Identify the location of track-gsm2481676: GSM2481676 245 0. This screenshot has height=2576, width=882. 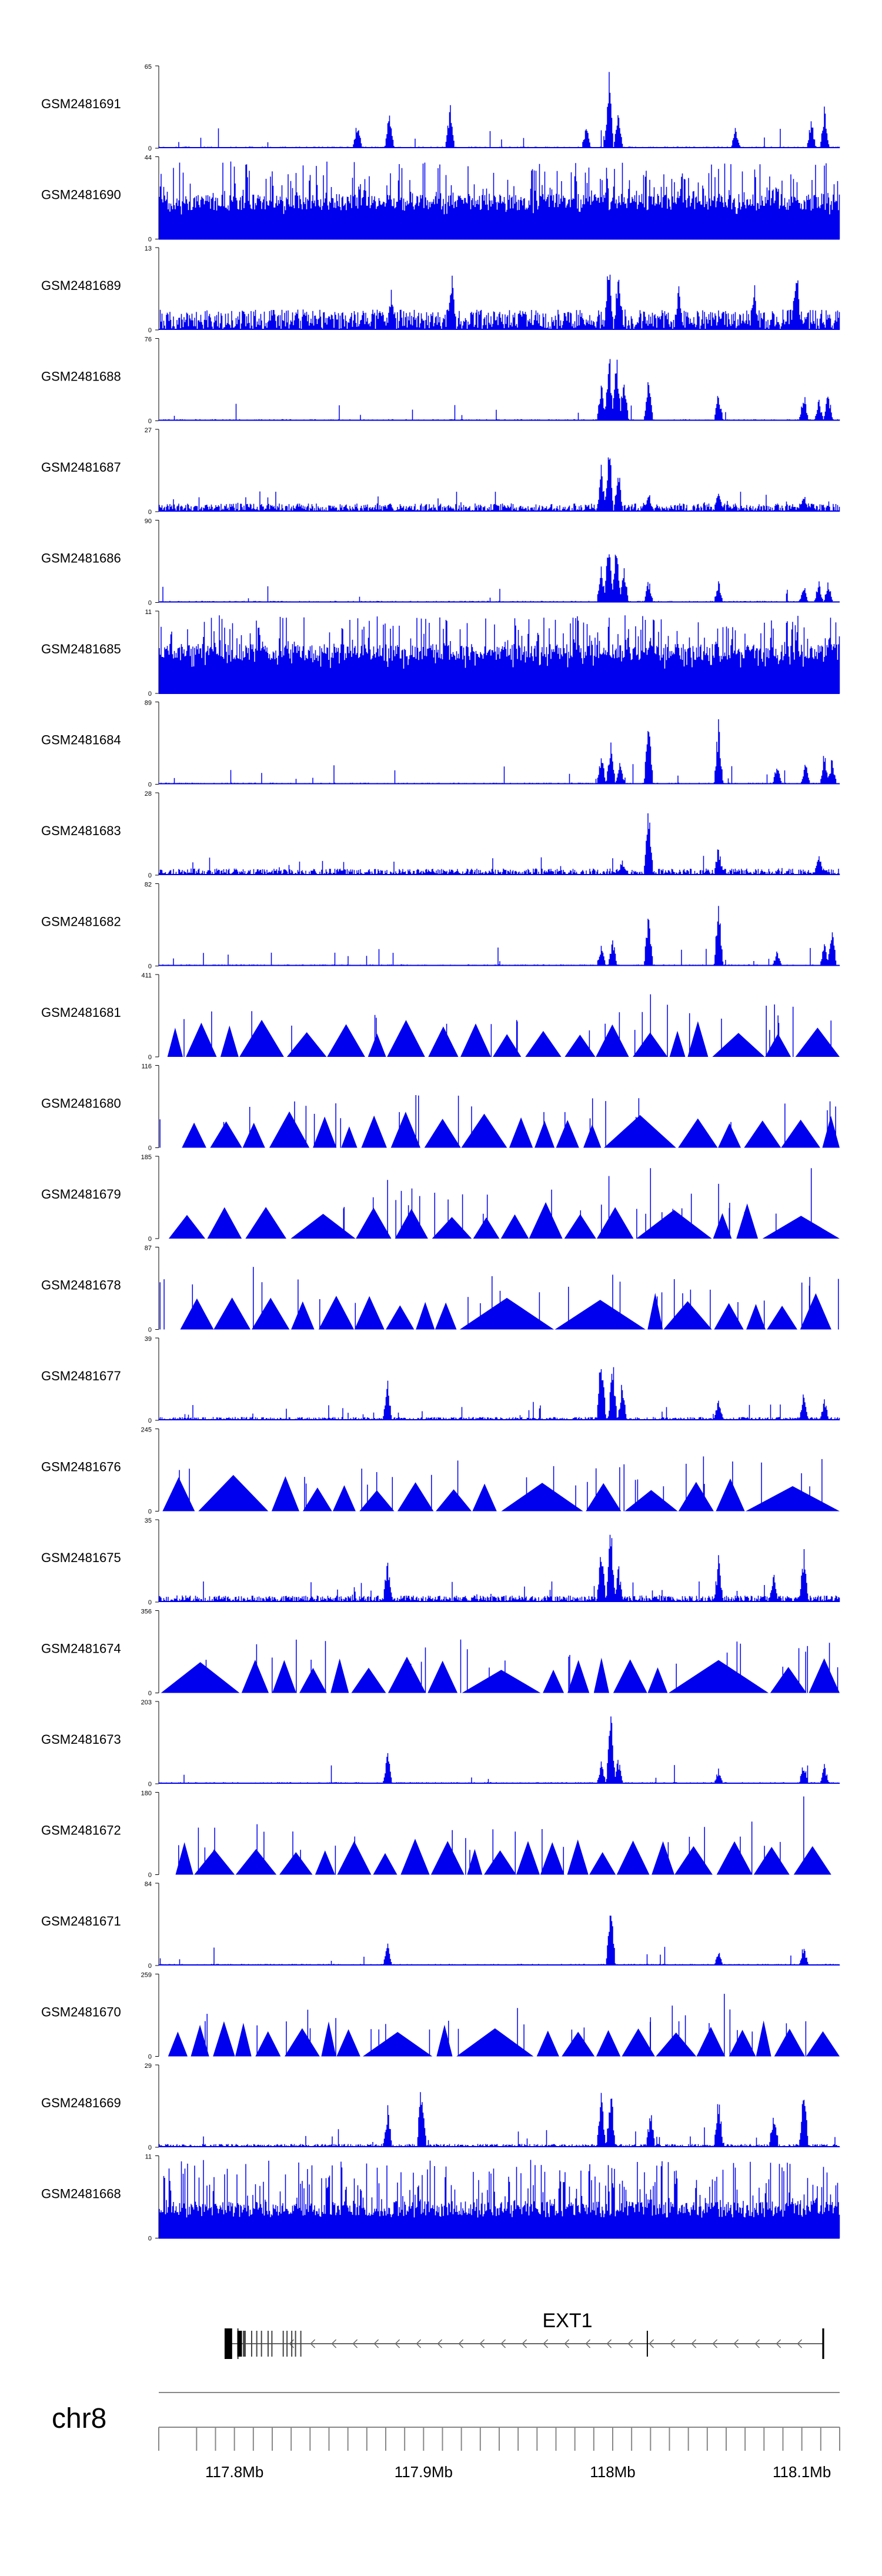
(440, 1471).